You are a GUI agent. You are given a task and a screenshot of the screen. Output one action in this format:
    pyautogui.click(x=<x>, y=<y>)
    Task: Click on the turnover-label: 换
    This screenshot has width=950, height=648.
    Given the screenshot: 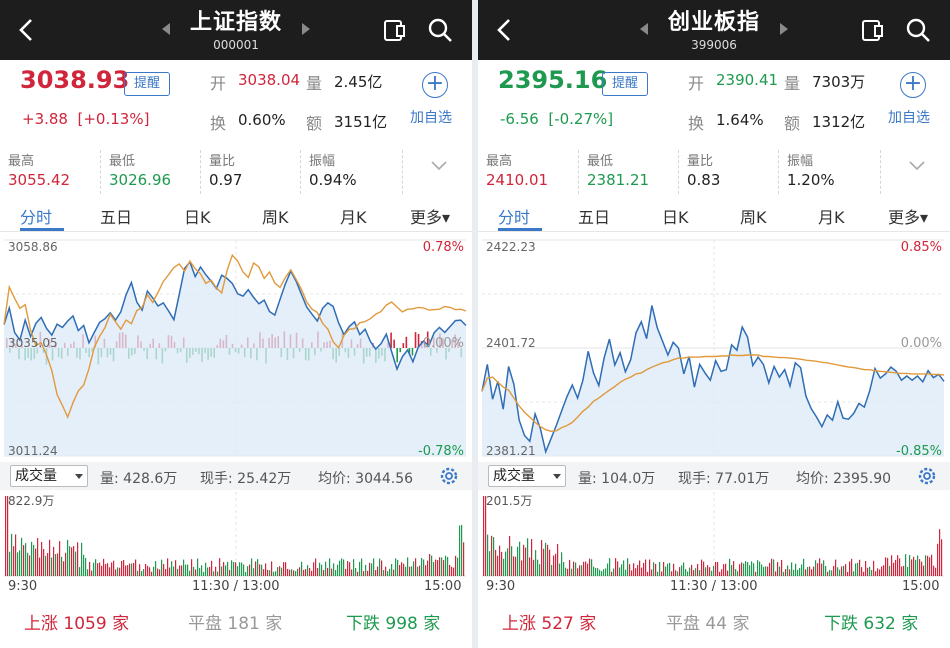 What is the action you would take?
    pyautogui.click(x=218, y=123)
    